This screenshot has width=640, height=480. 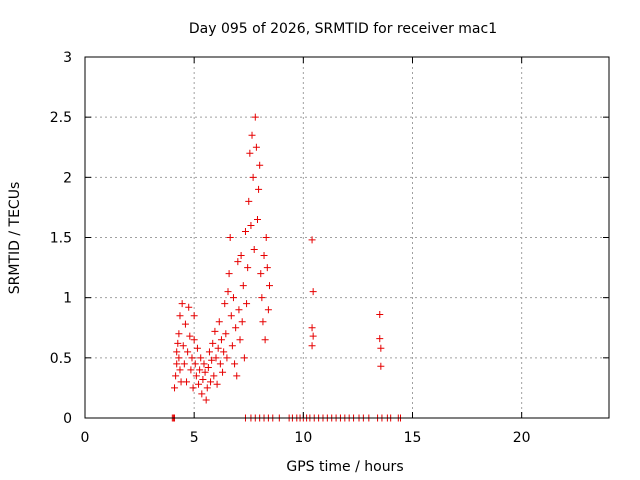 I want to click on y-tick-label: 0, so click(x=67, y=419).